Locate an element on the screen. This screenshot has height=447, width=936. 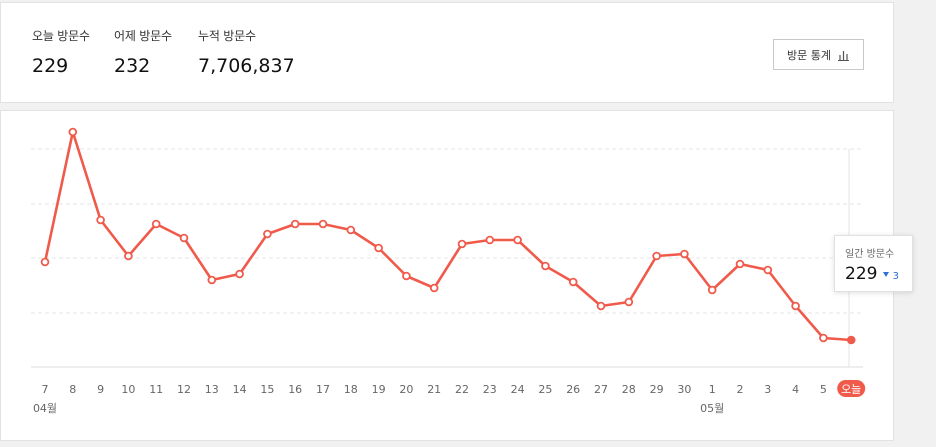
total-visitors-value: 7,706,837 is located at coordinates (246, 66).